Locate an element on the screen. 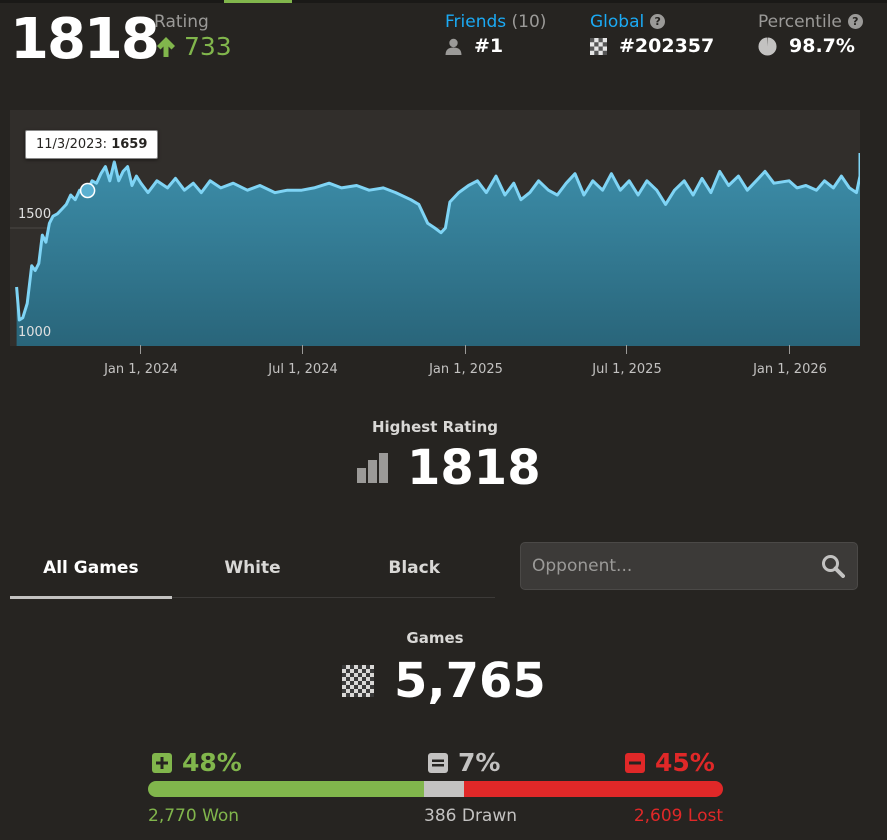  chart-tooltip: 11/3/2023: 1659 is located at coordinates (92, 144).